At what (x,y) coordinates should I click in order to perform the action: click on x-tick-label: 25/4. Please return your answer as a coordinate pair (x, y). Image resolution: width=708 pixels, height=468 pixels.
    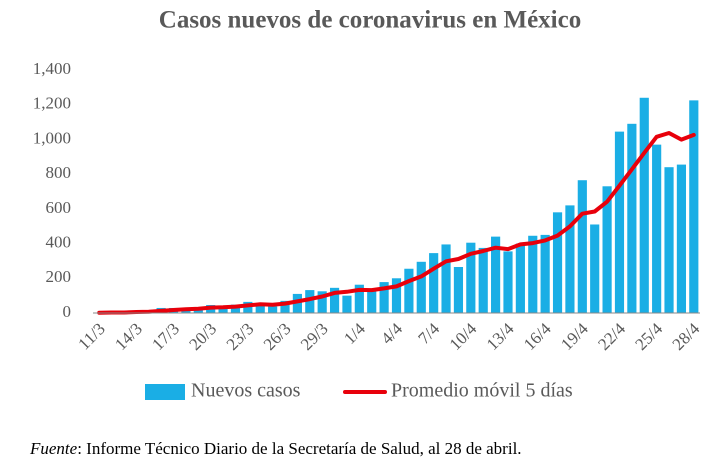
    Looking at the image, I should click on (648, 336).